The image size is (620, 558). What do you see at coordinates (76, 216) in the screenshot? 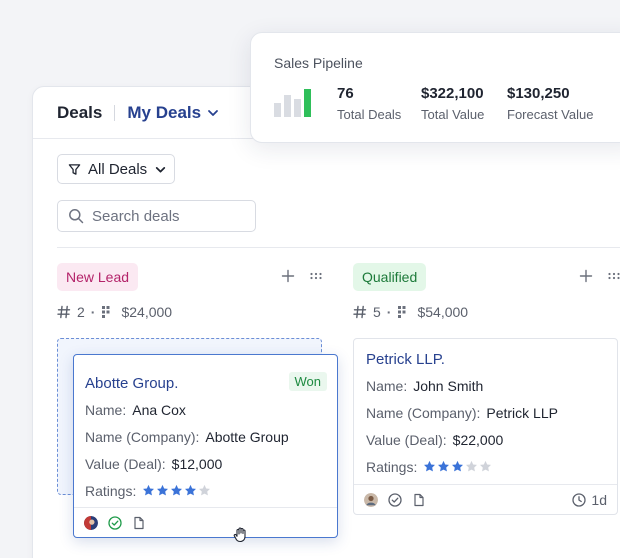
I see `search-icon` at bounding box center [76, 216].